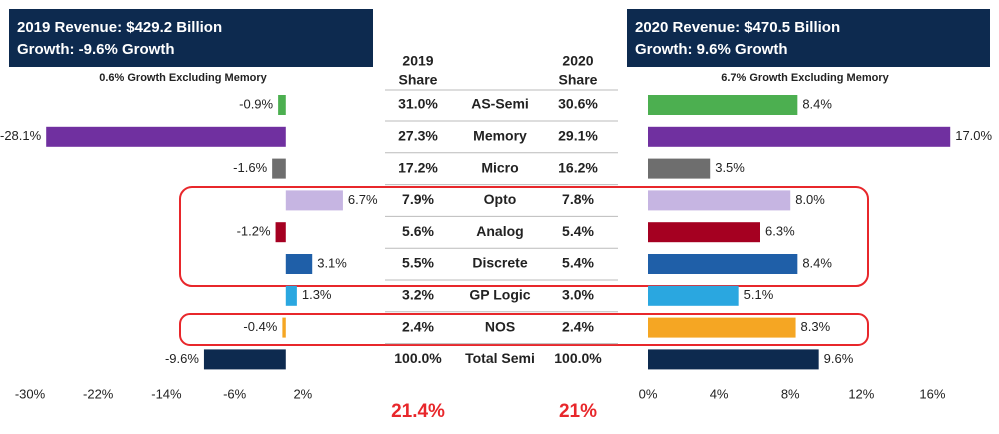  Describe the element at coordinates (183, 78) in the screenshot. I see `annotation: 0.6% Growth Excluding Memory` at that location.